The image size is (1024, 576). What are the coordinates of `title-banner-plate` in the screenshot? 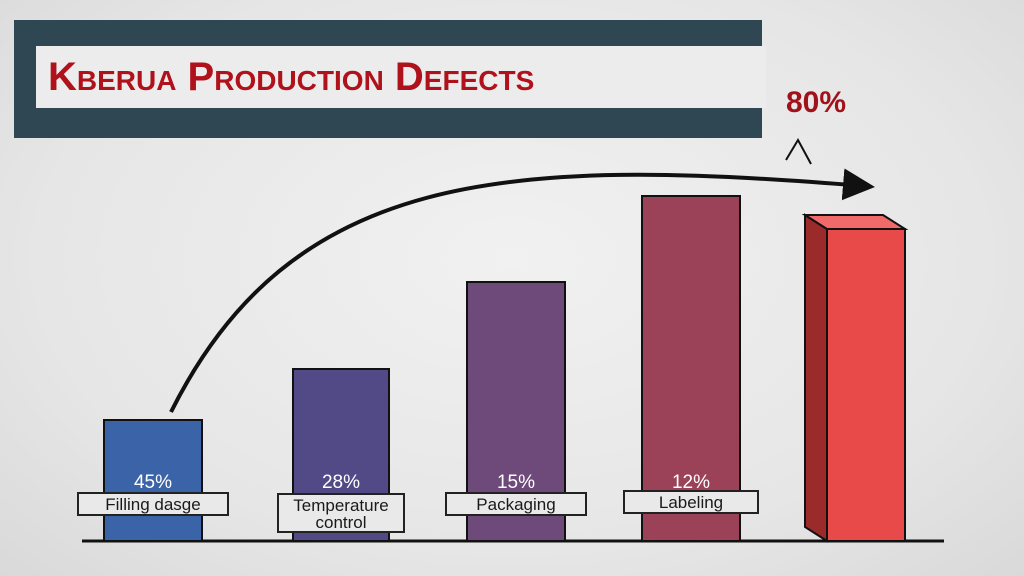 It's located at (401, 77).